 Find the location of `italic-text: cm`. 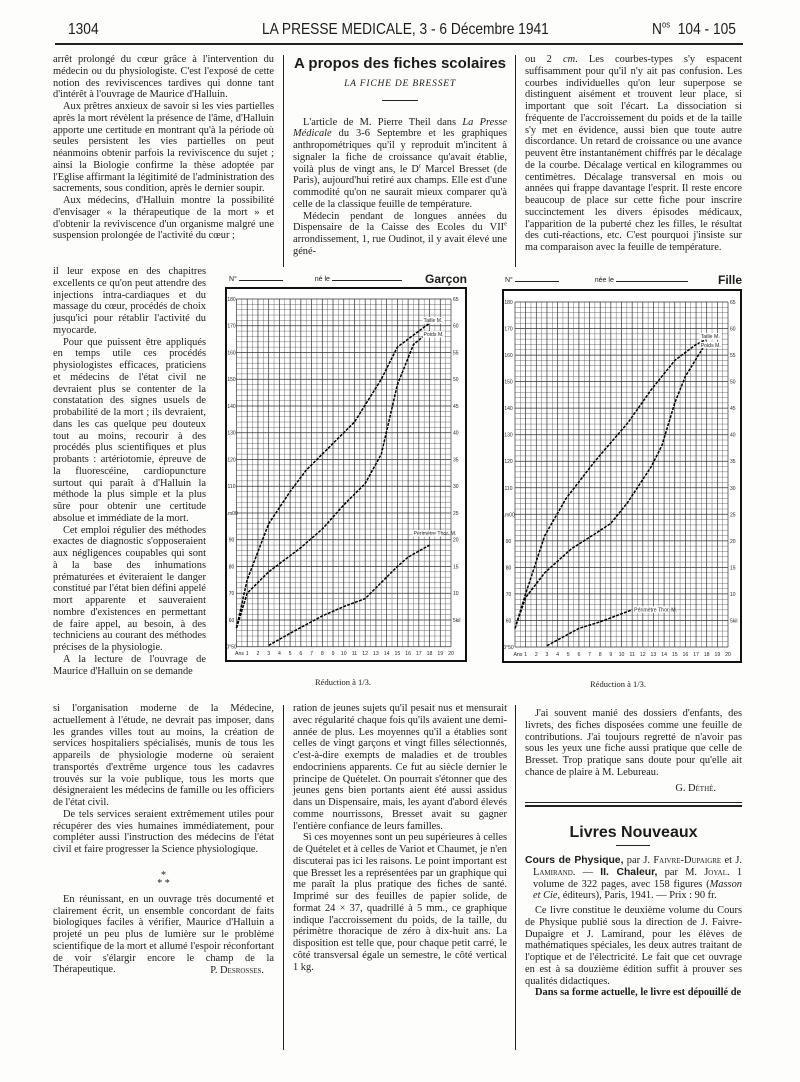

italic-text: cm is located at coordinates (569, 59).